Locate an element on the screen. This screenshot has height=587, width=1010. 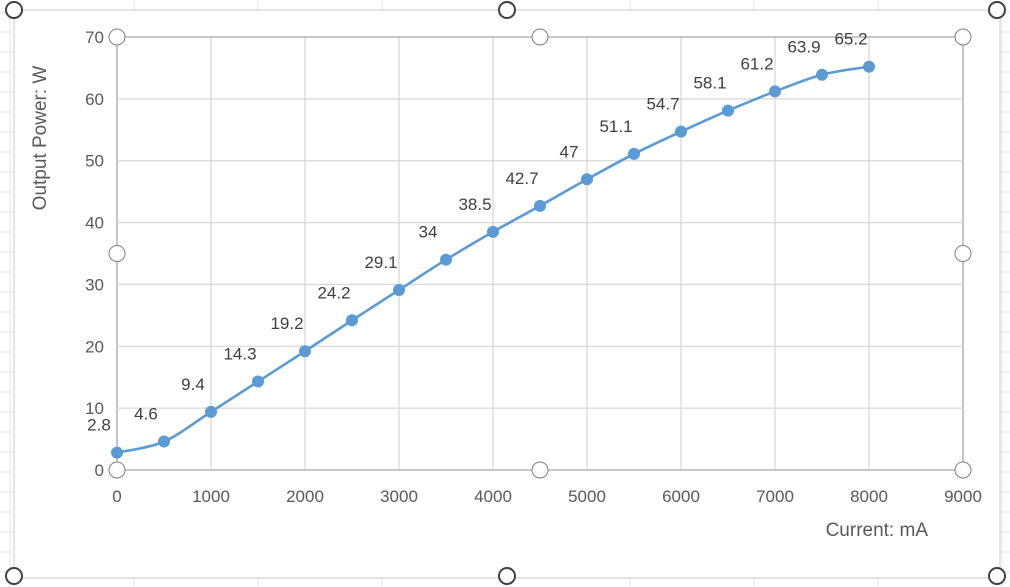
y-tick-label: 70 is located at coordinates (94, 37).